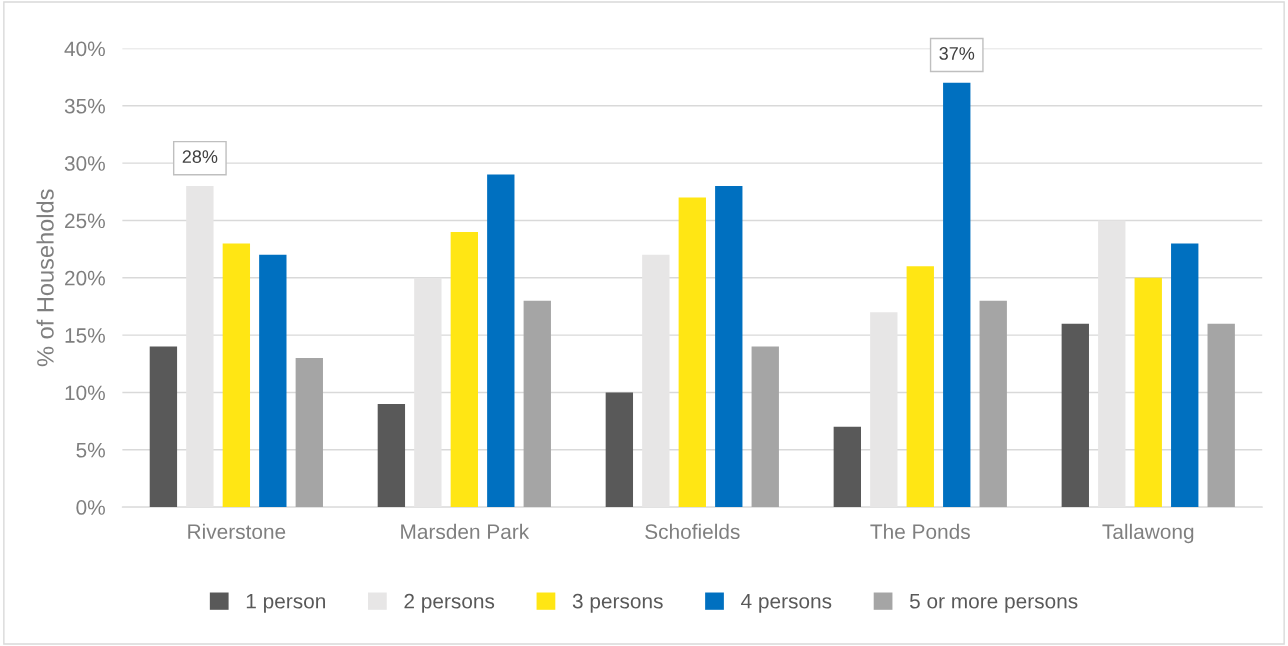 This screenshot has width=1288, height=646. I want to click on y-axis-title: % of Households, so click(45, 278).